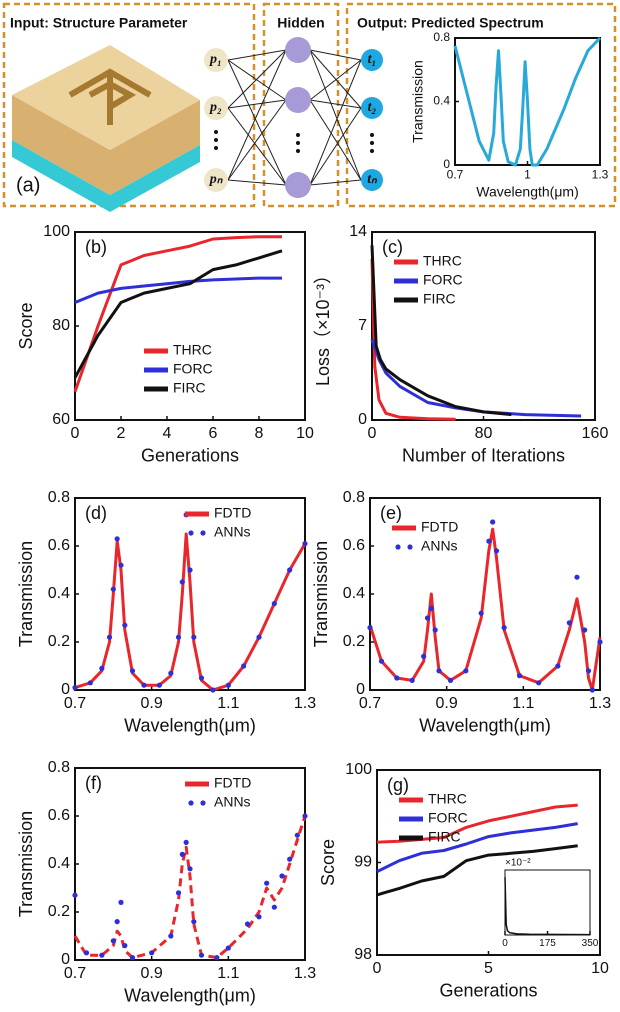  Describe the element at coordinates (372, 433) in the screenshot. I see `x-tick-label: 0` at that location.